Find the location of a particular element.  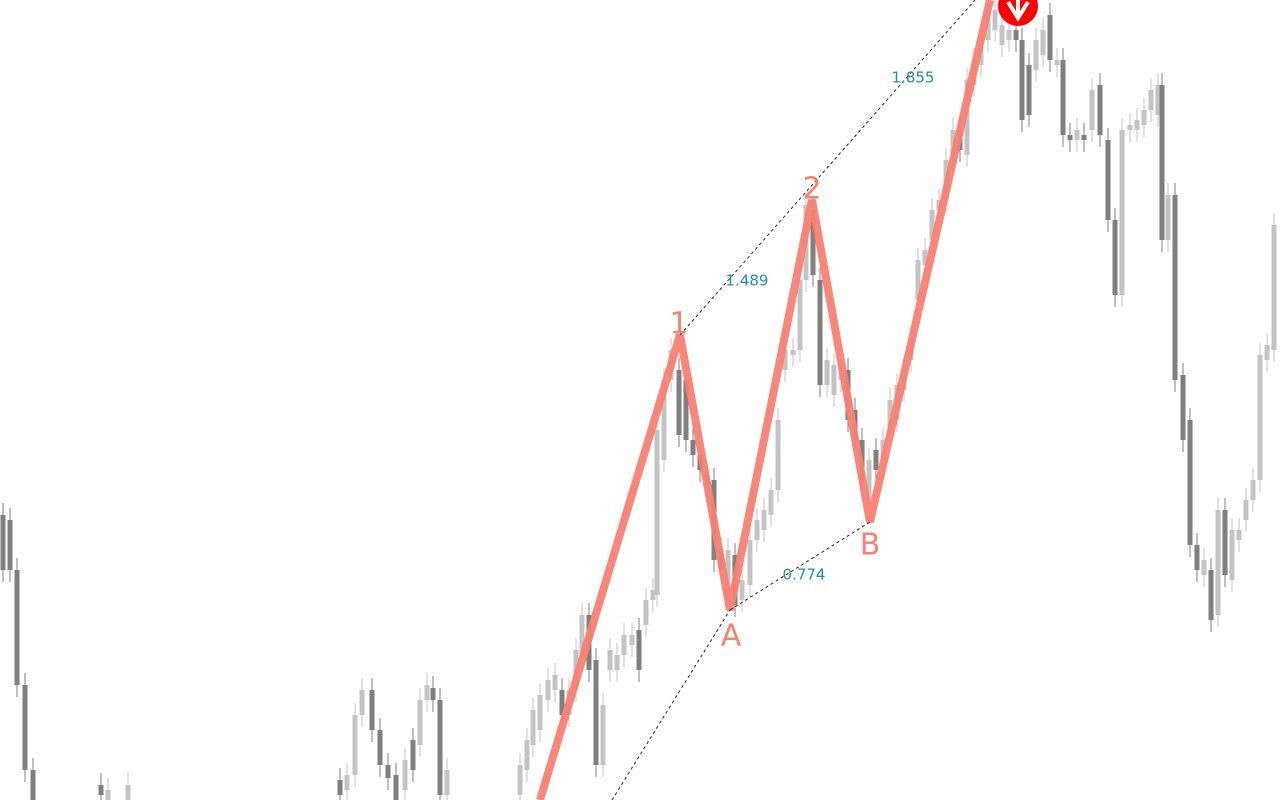

ratio-label: 1.489 is located at coordinates (747, 281).